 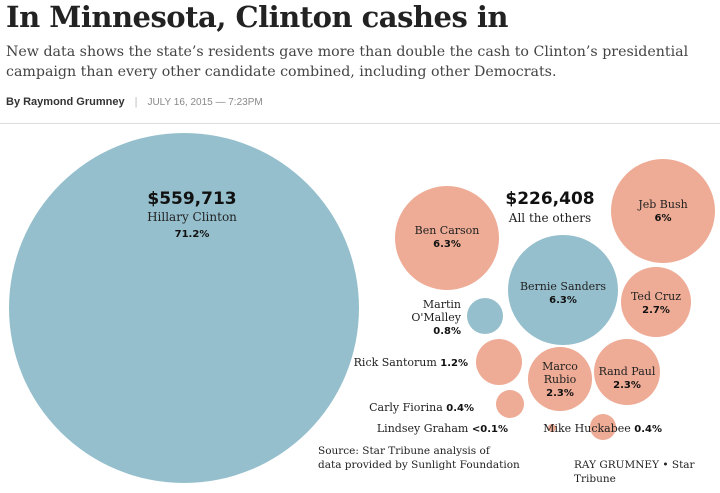 I want to click on clinton-label: Hillary Clinton, so click(x=192, y=217).